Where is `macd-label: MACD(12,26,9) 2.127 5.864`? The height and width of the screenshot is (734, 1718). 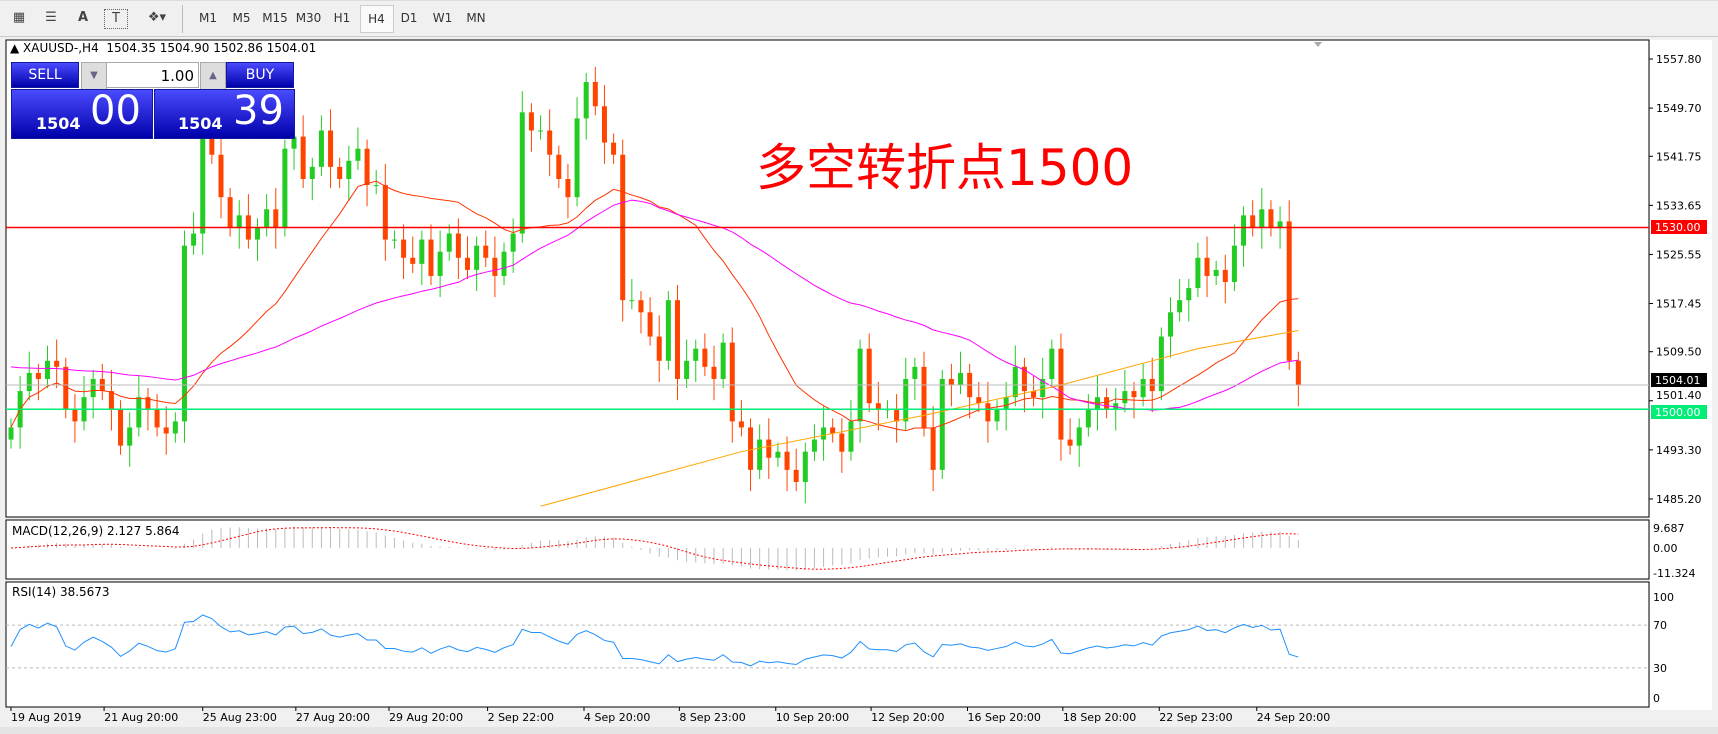
macd-label: MACD(12,26,9) 2.127 5.864 is located at coordinates (96, 531).